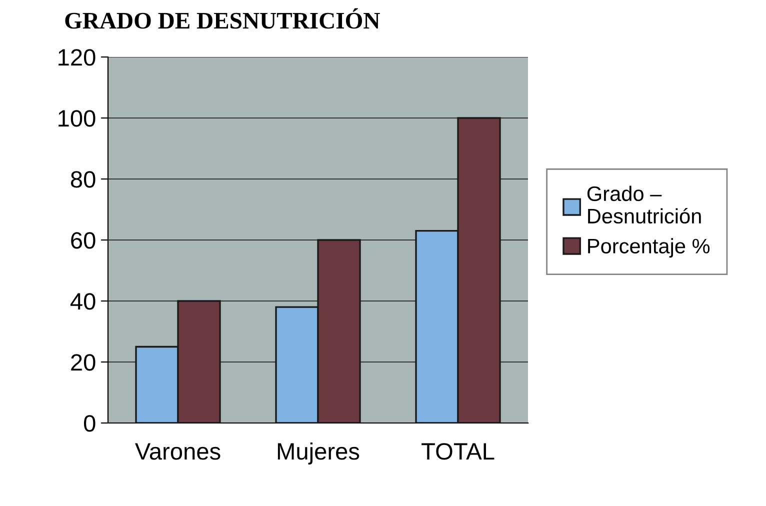 Image resolution: width=766 pixels, height=506 pixels. Describe the element at coordinates (77, 57) in the screenshot. I see `y-tick-label: 120` at that location.